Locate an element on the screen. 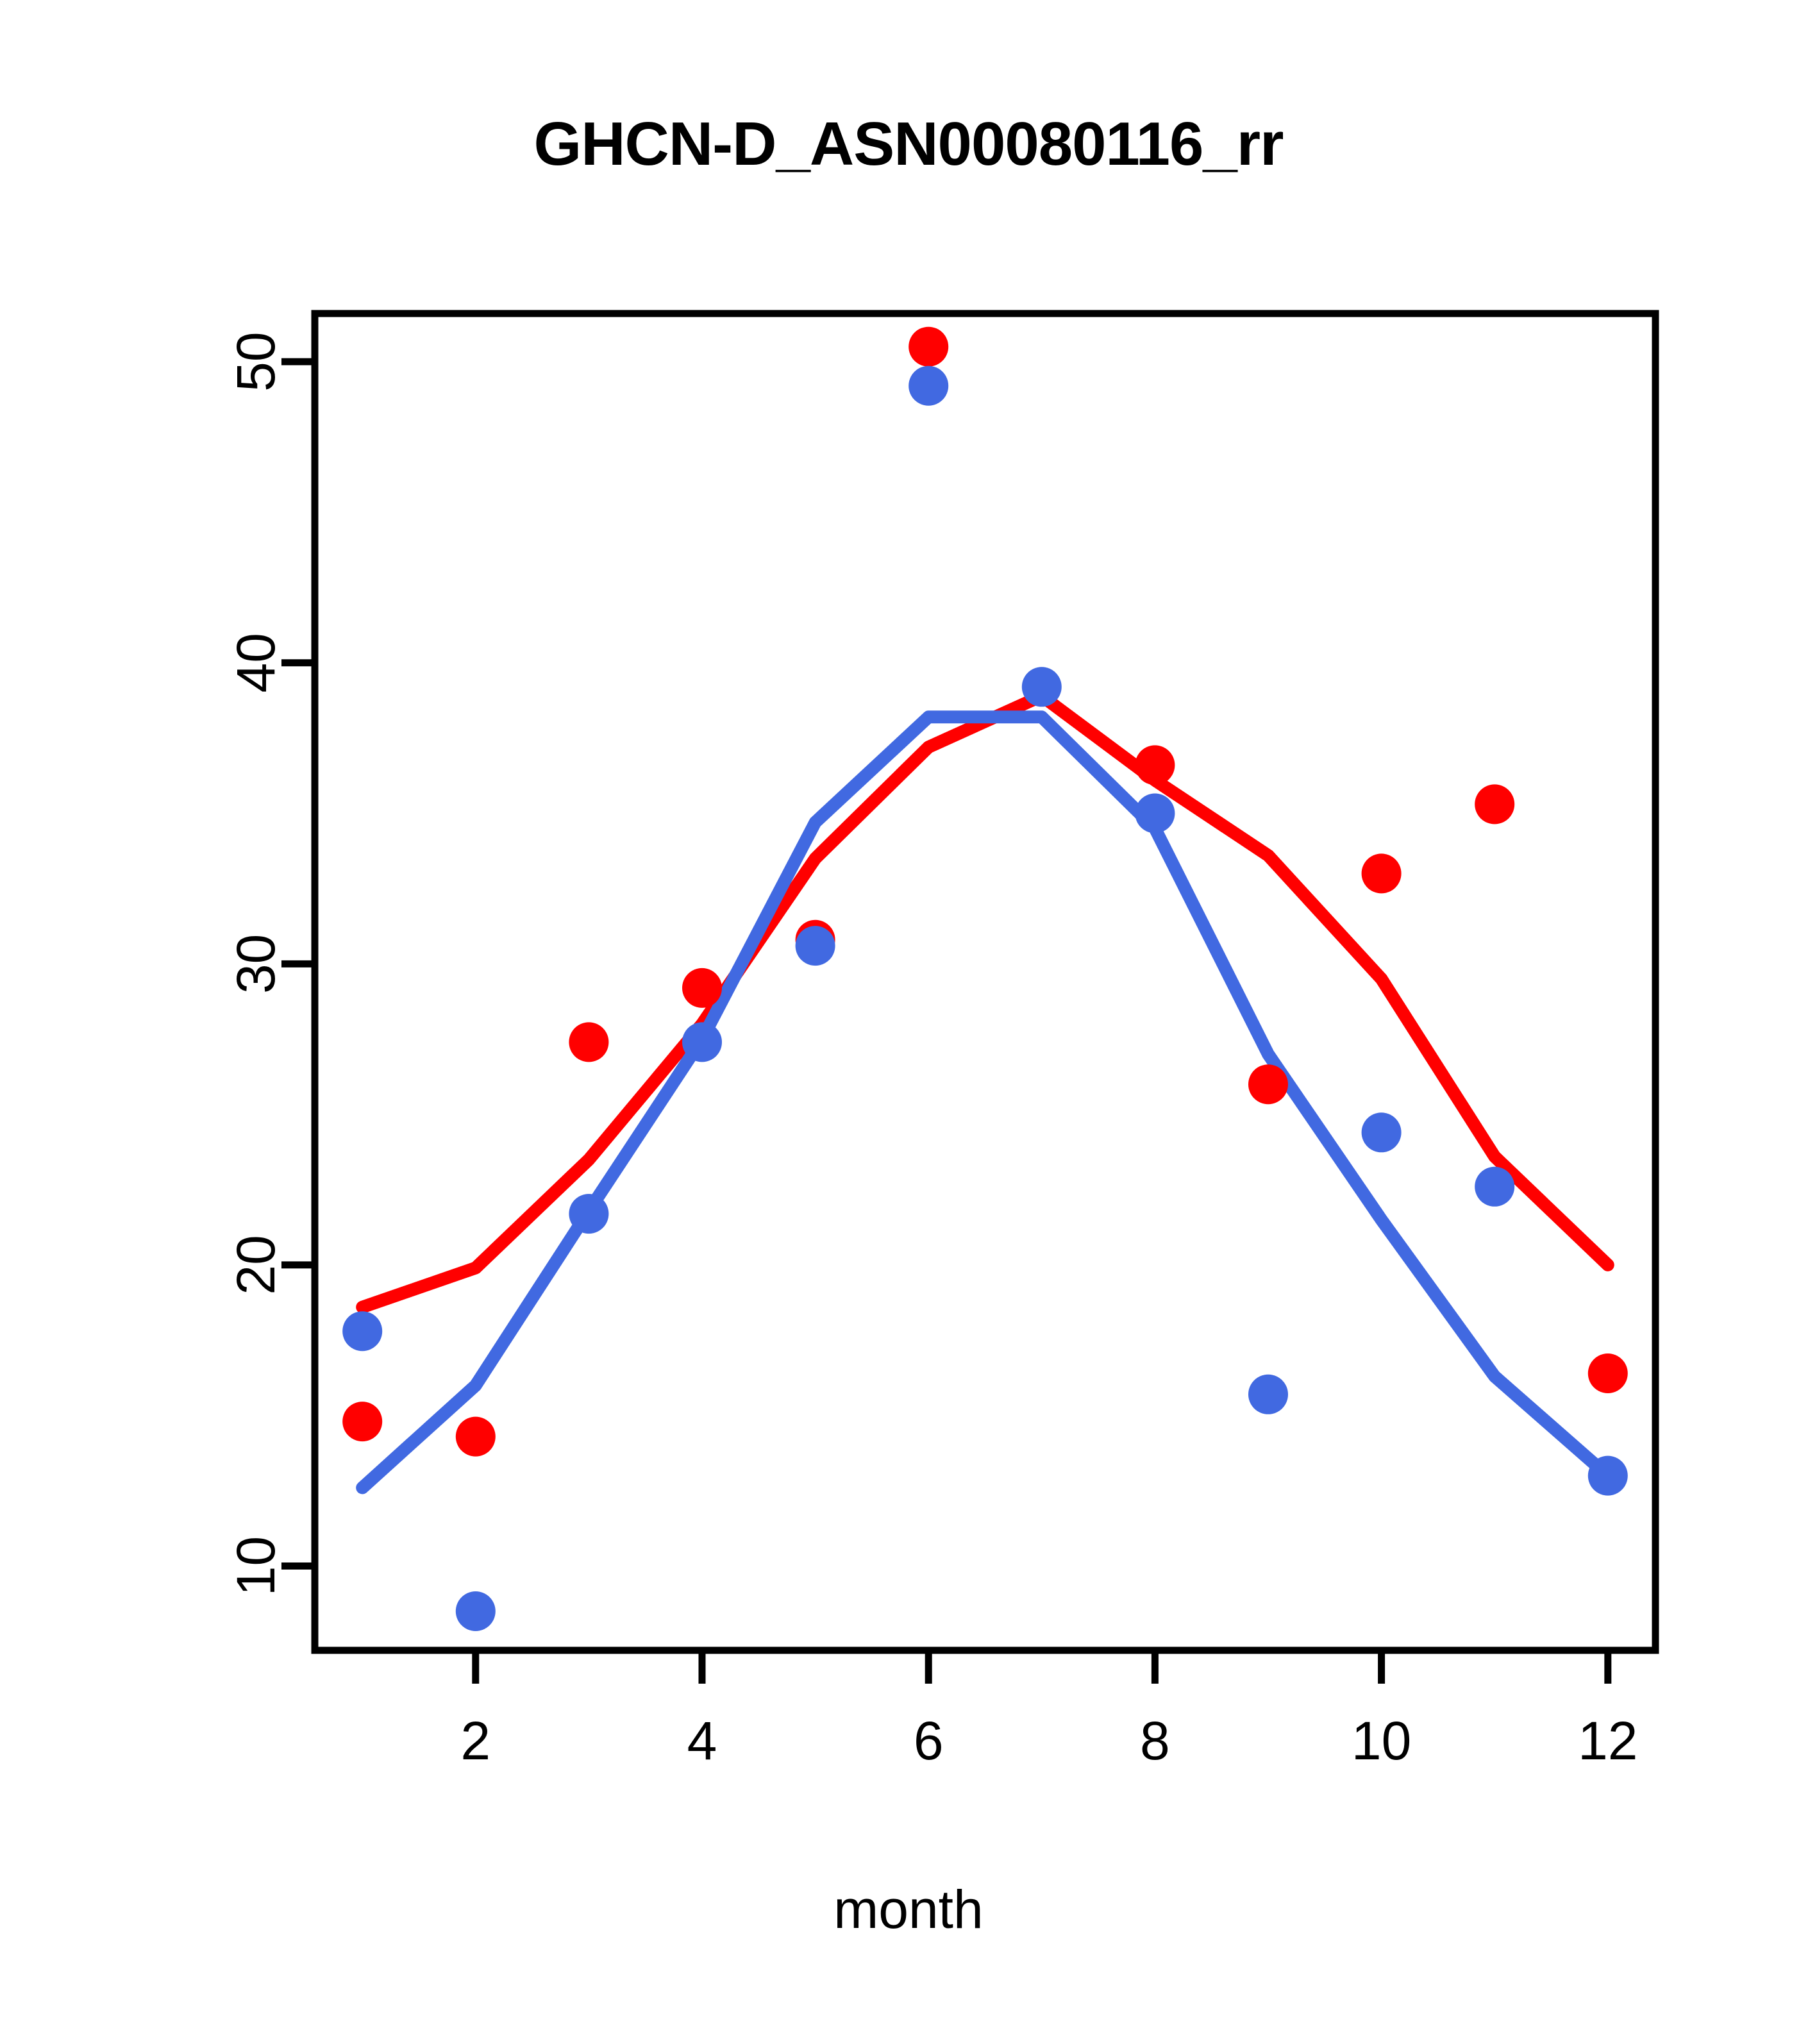 The image size is (1817, 2044). x-axis-label: month is located at coordinates (908, 1909).